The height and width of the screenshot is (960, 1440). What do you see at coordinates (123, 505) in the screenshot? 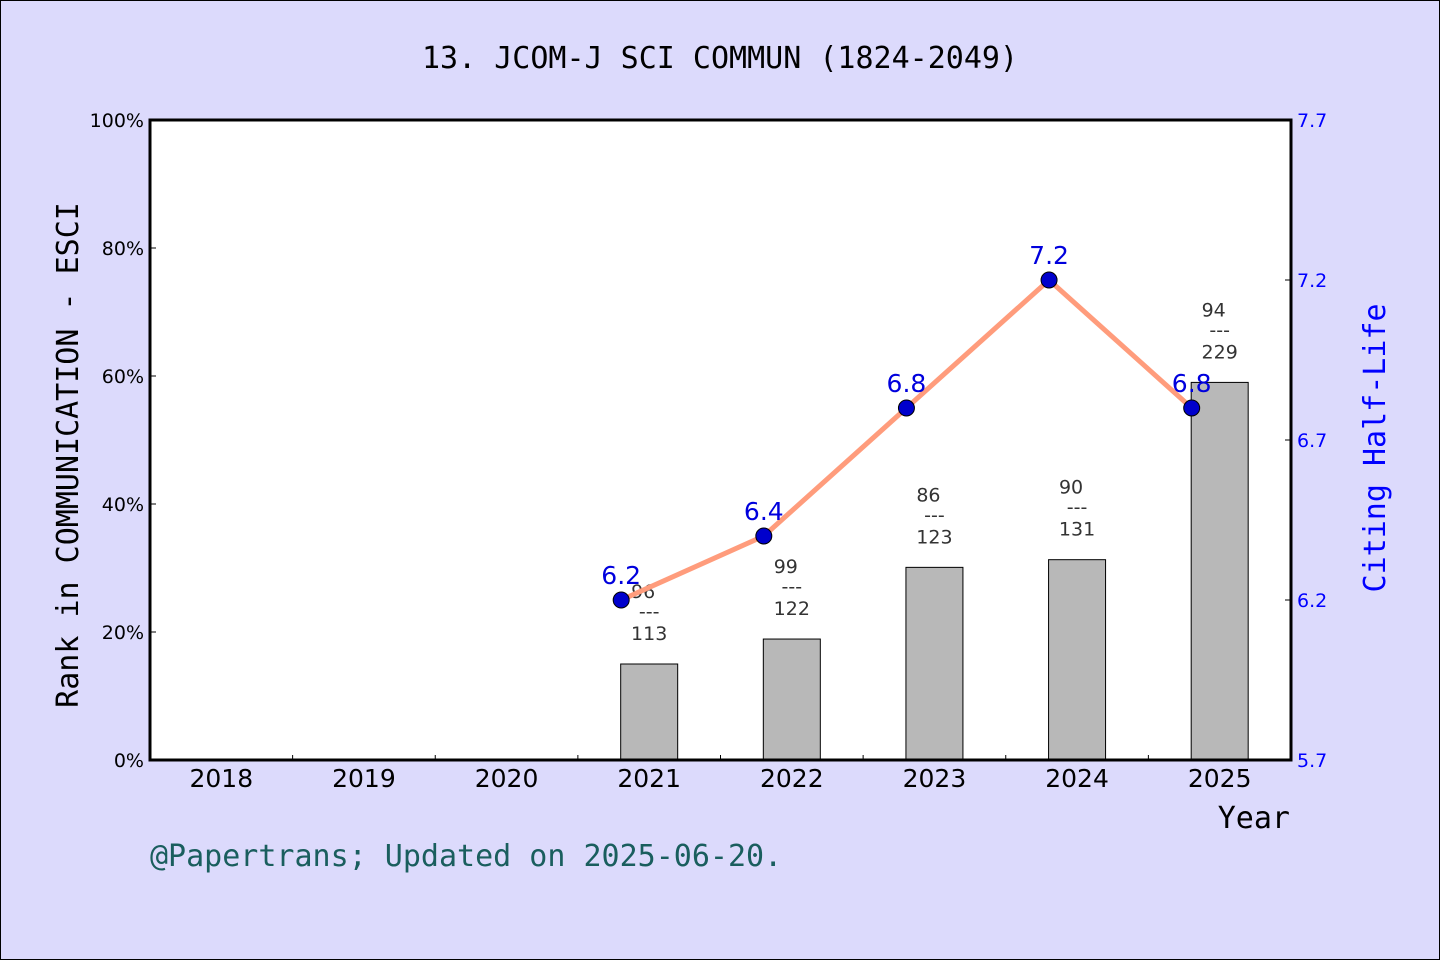
I see `y-tick-label: 40%` at bounding box center [123, 505].